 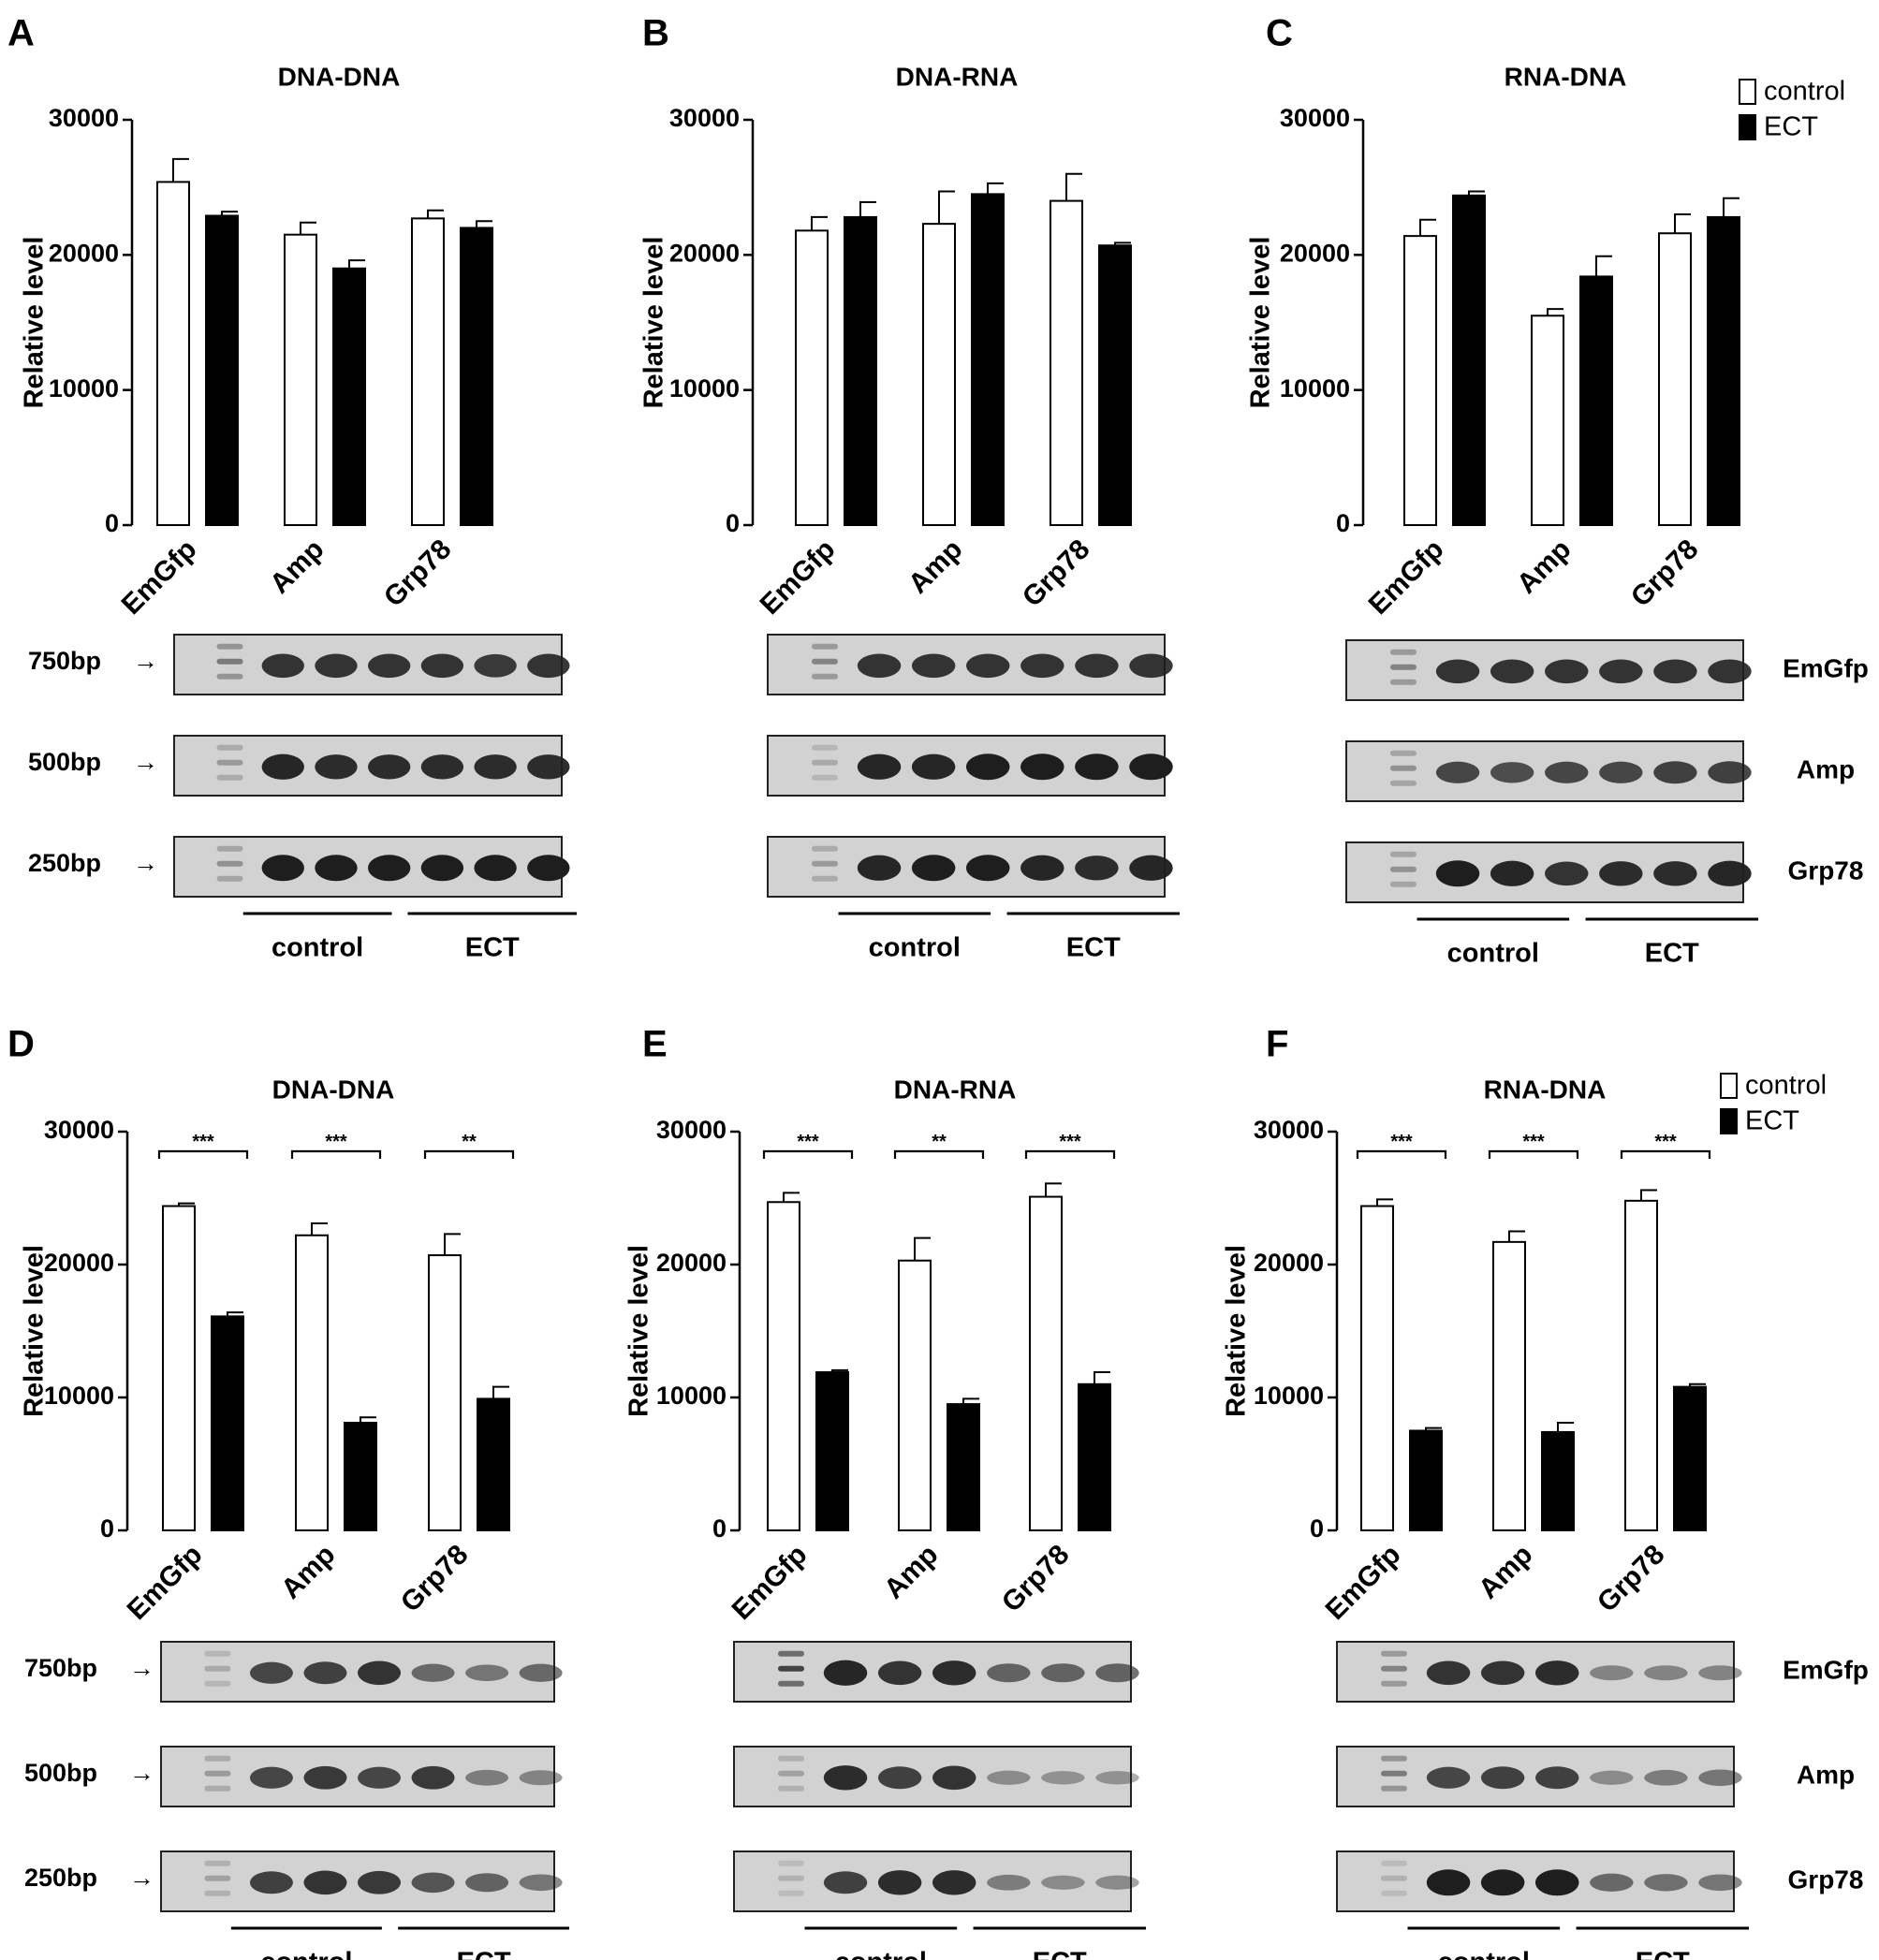 What do you see at coordinates (293, 1881) in the screenshot?
I see `gel-row-3: 250bp →` at bounding box center [293, 1881].